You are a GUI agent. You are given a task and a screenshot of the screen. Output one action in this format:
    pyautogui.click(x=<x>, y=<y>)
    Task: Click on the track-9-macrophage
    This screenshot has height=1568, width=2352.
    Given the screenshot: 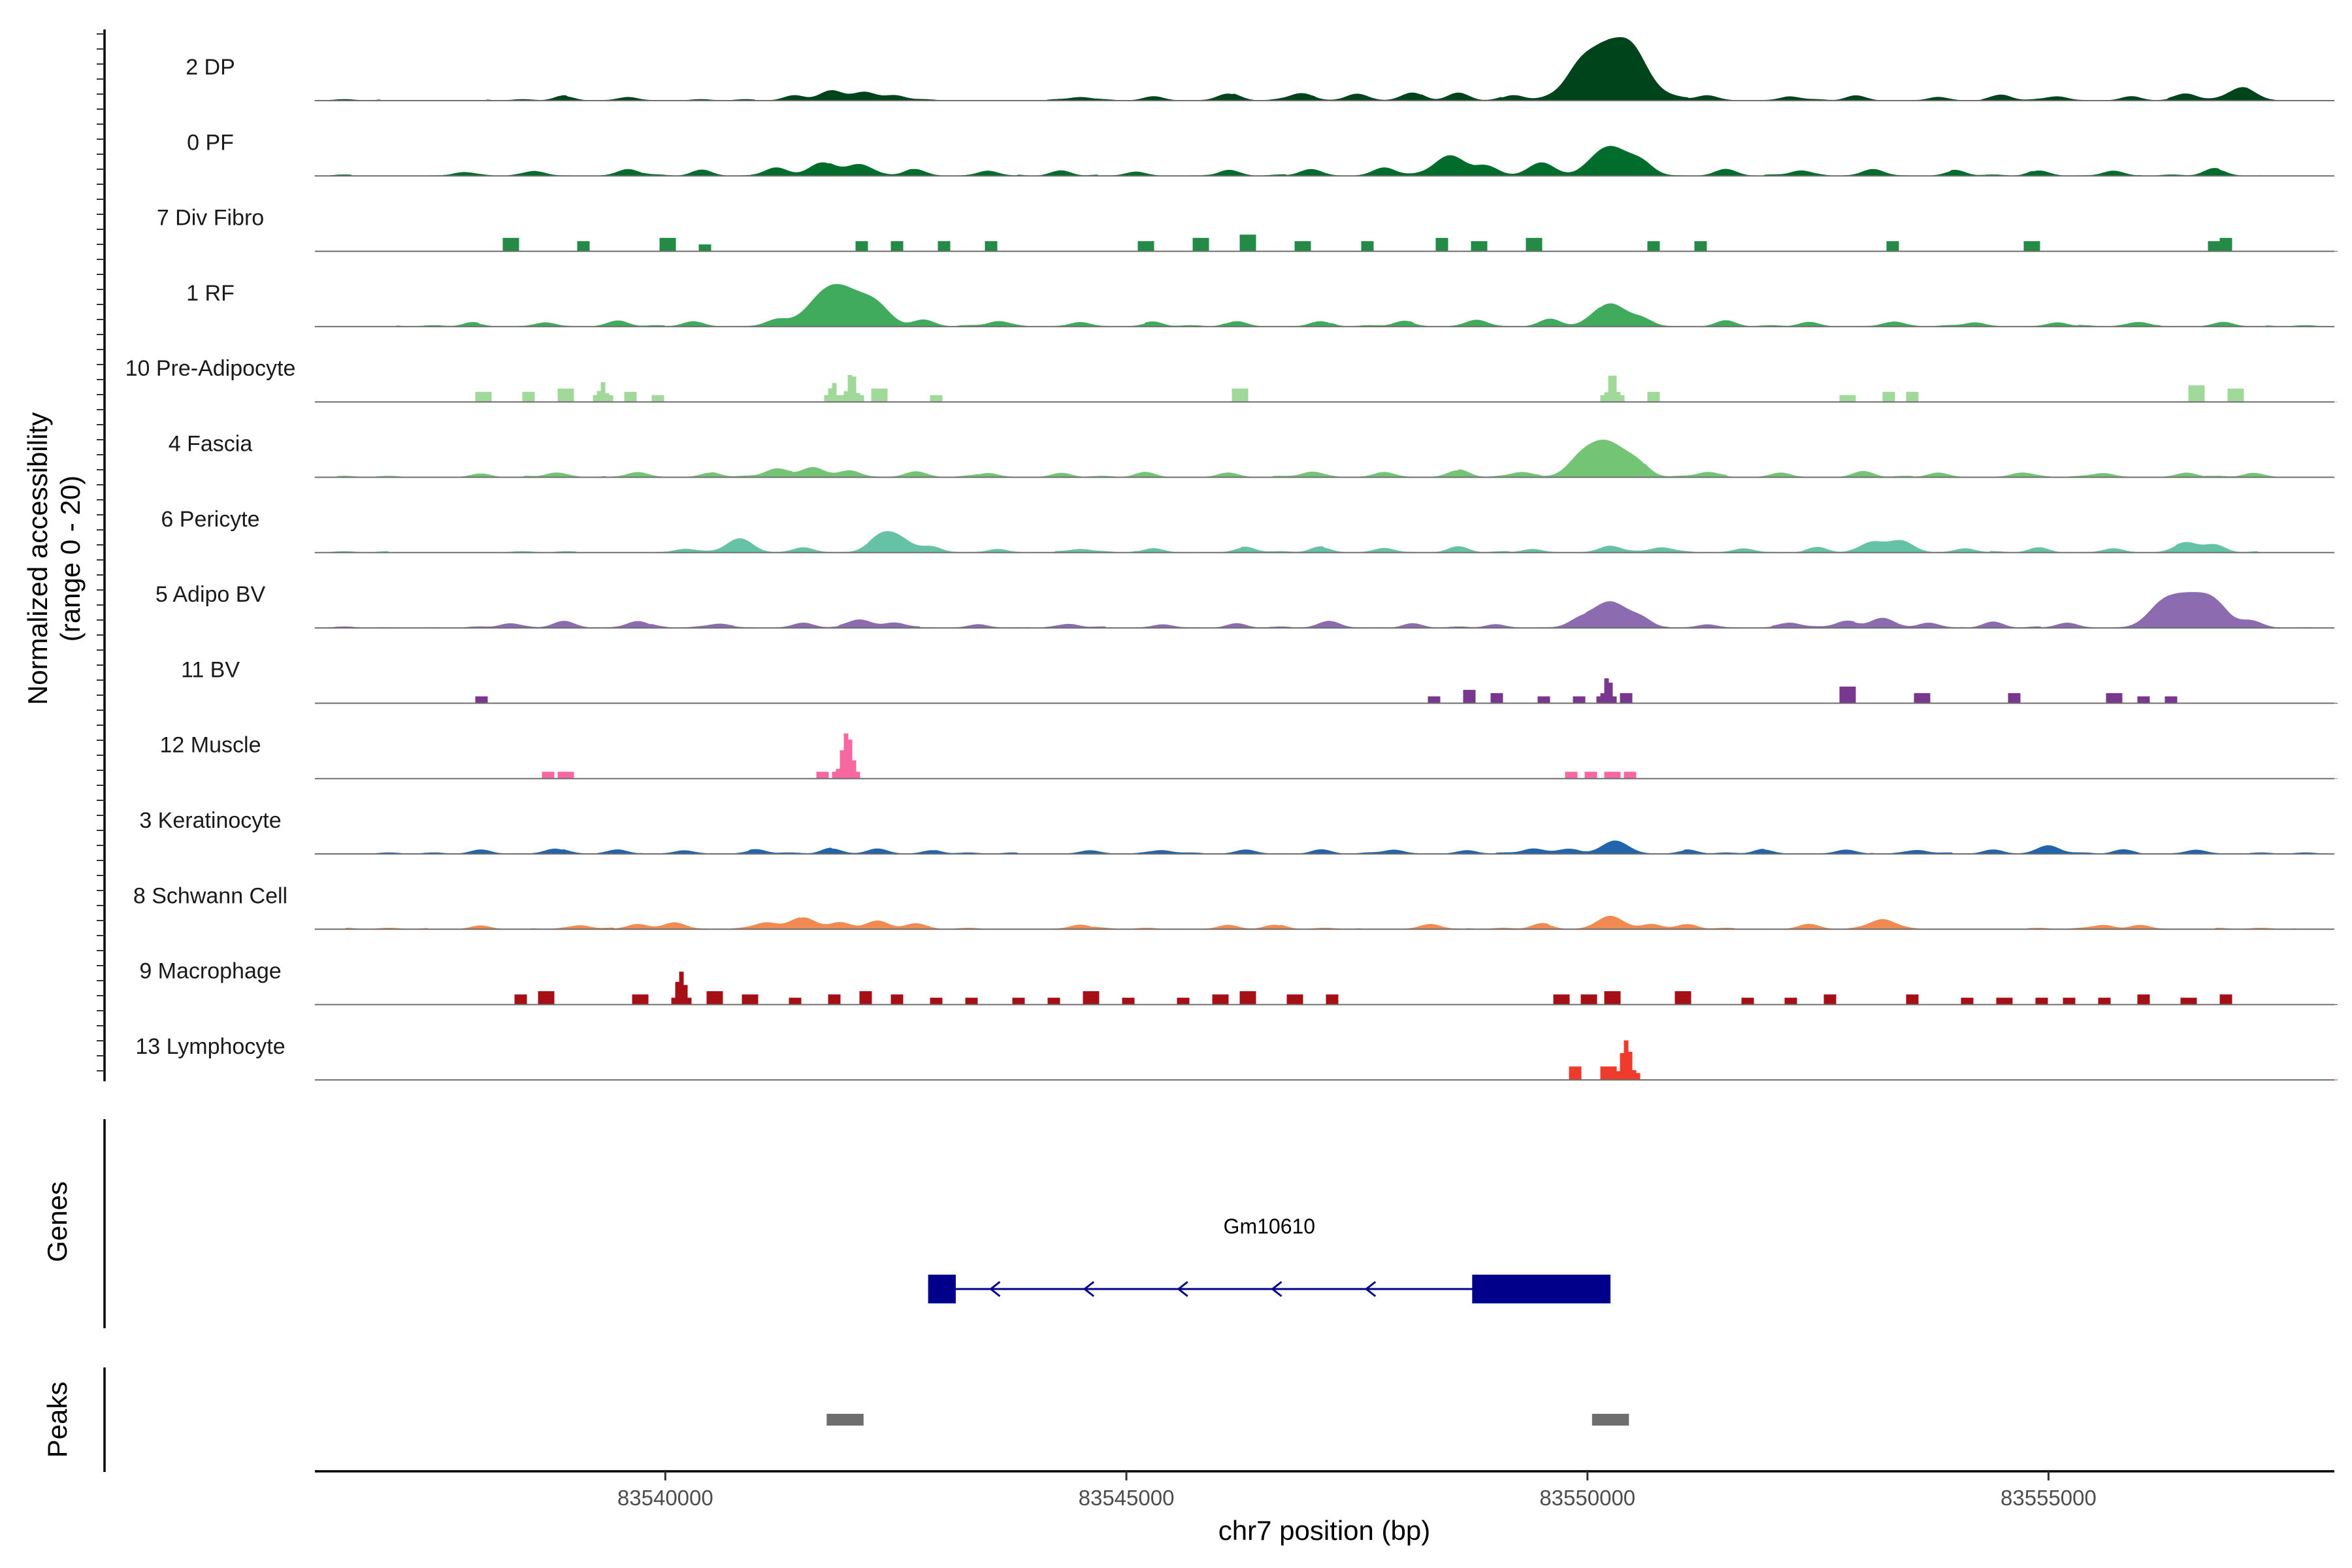 What is the action you would take?
    pyautogui.click(x=1326, y=988)
    